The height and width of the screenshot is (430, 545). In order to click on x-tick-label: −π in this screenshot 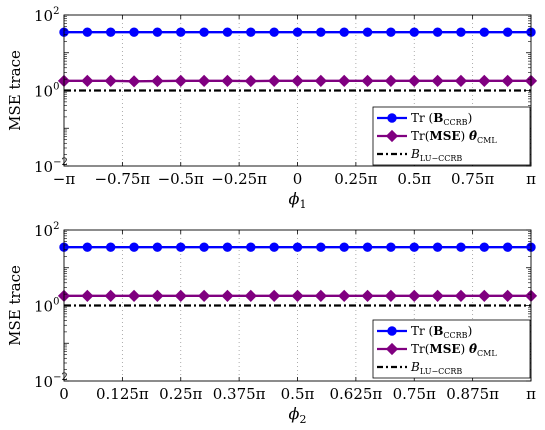, I will do `click(64, 179)`.